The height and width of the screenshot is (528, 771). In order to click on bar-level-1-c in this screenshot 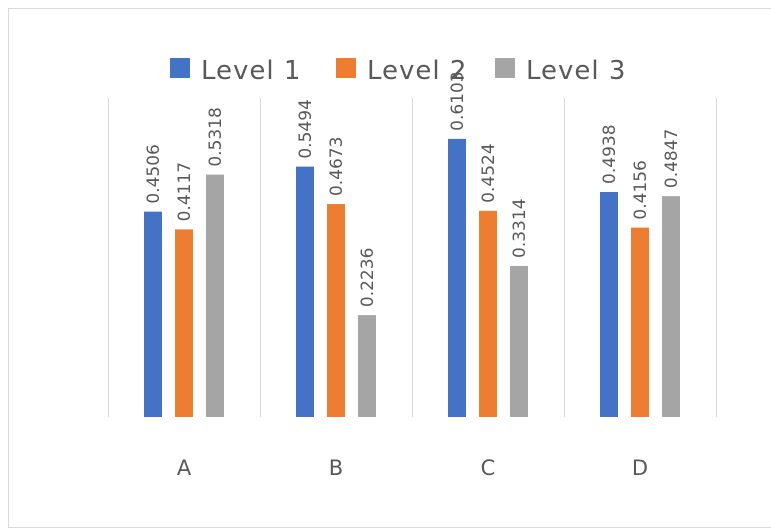, I will do `click(457, 278)`.